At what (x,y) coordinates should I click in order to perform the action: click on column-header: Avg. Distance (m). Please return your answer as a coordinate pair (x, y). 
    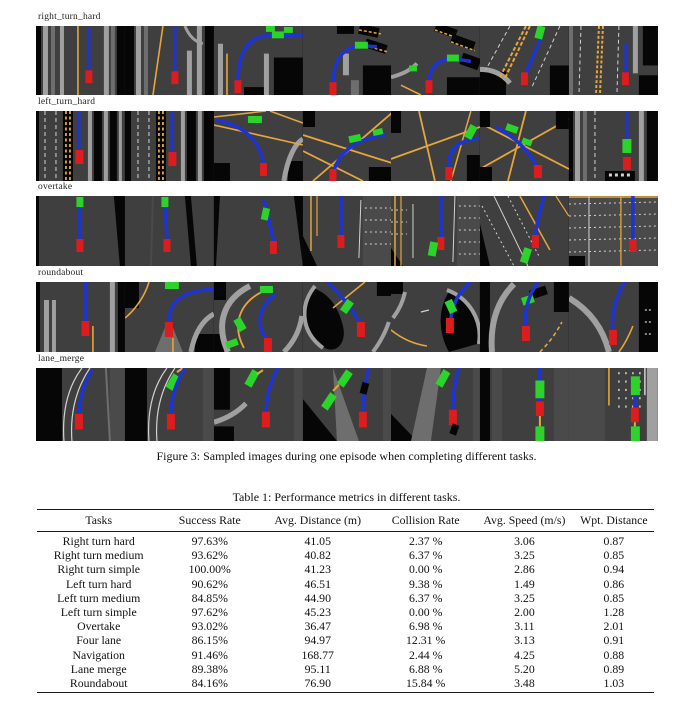
    Looking at the image, I should click on (318, 520).